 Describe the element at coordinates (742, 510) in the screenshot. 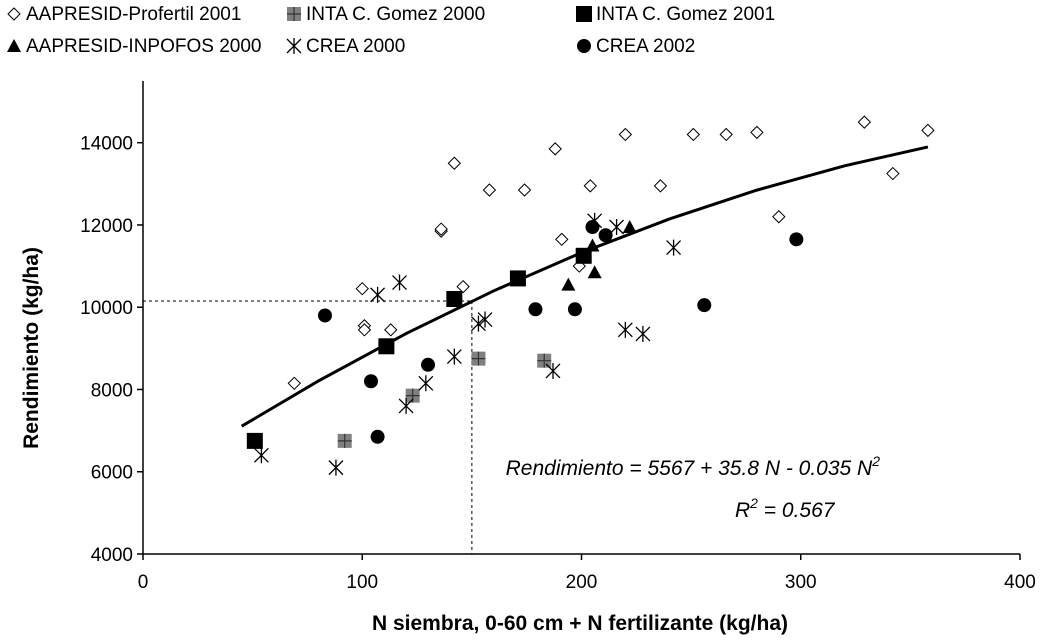

I see `r2-text: R` at that location.